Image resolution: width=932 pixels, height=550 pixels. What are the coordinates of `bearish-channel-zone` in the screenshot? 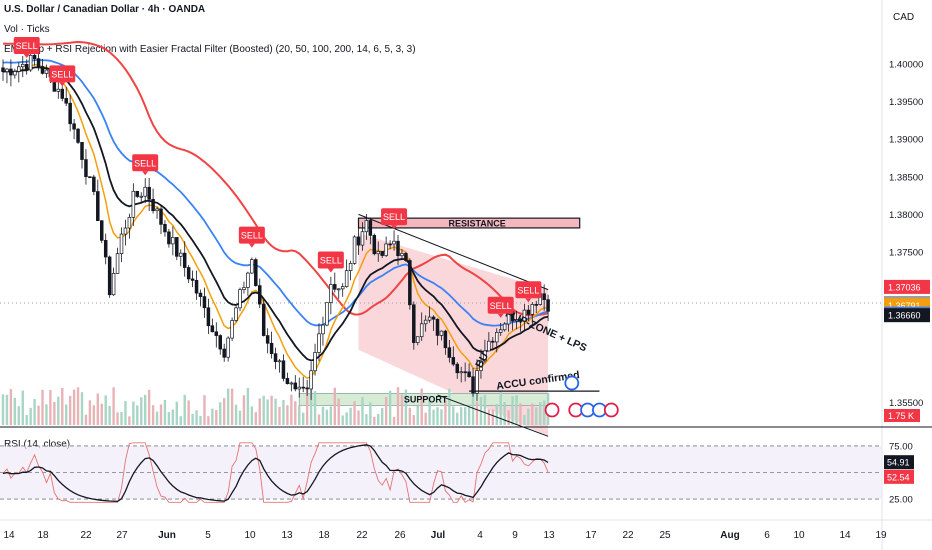 It's located at (453, 335).